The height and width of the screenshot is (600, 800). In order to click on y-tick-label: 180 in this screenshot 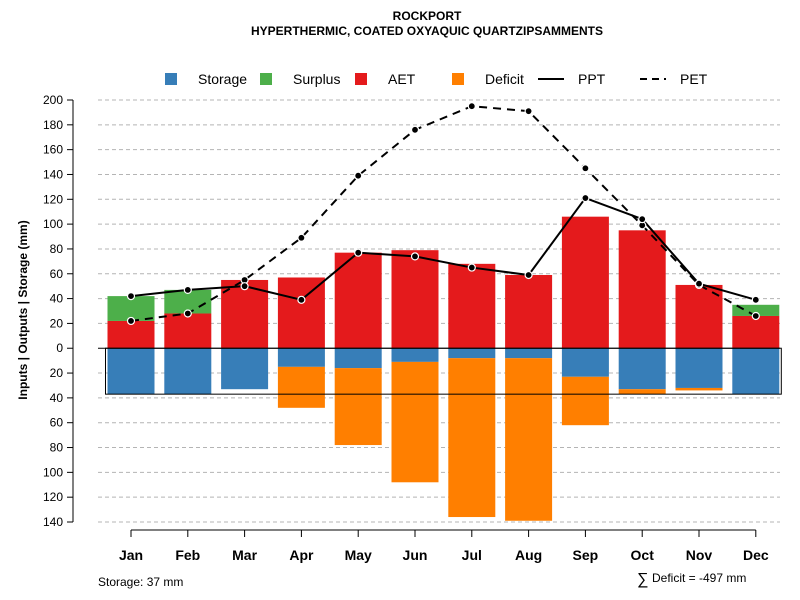, I will do `click(53, 125)`.